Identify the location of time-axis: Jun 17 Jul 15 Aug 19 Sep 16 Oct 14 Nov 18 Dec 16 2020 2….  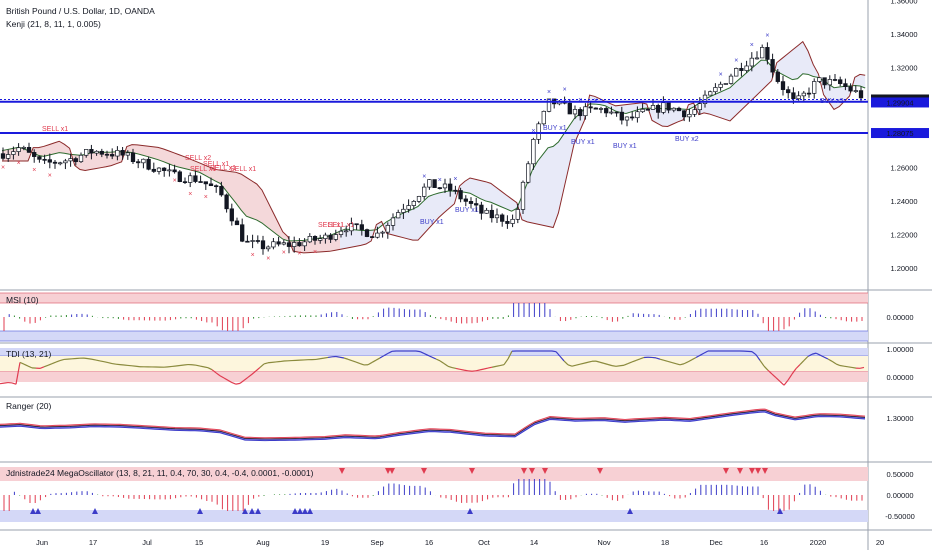
(460, 542).